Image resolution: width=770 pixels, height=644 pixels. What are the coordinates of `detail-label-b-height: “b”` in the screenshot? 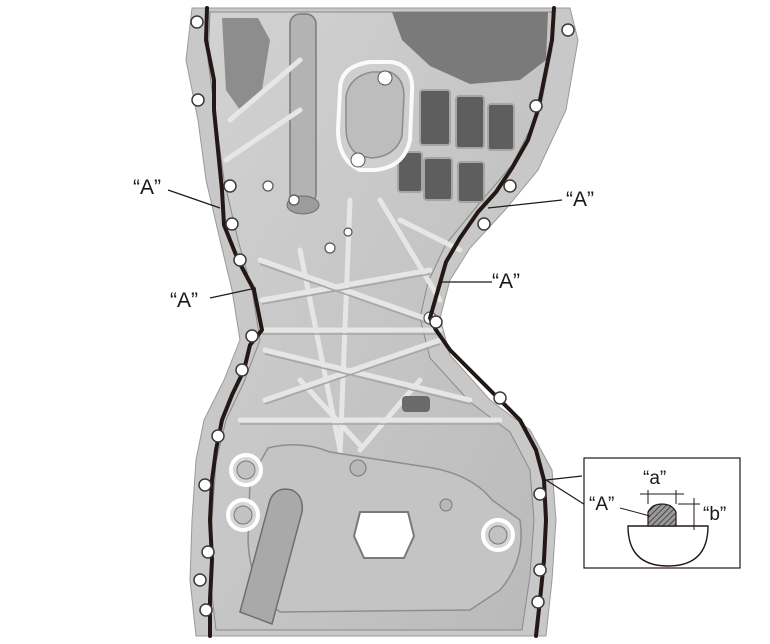 It's located at (714, 514).